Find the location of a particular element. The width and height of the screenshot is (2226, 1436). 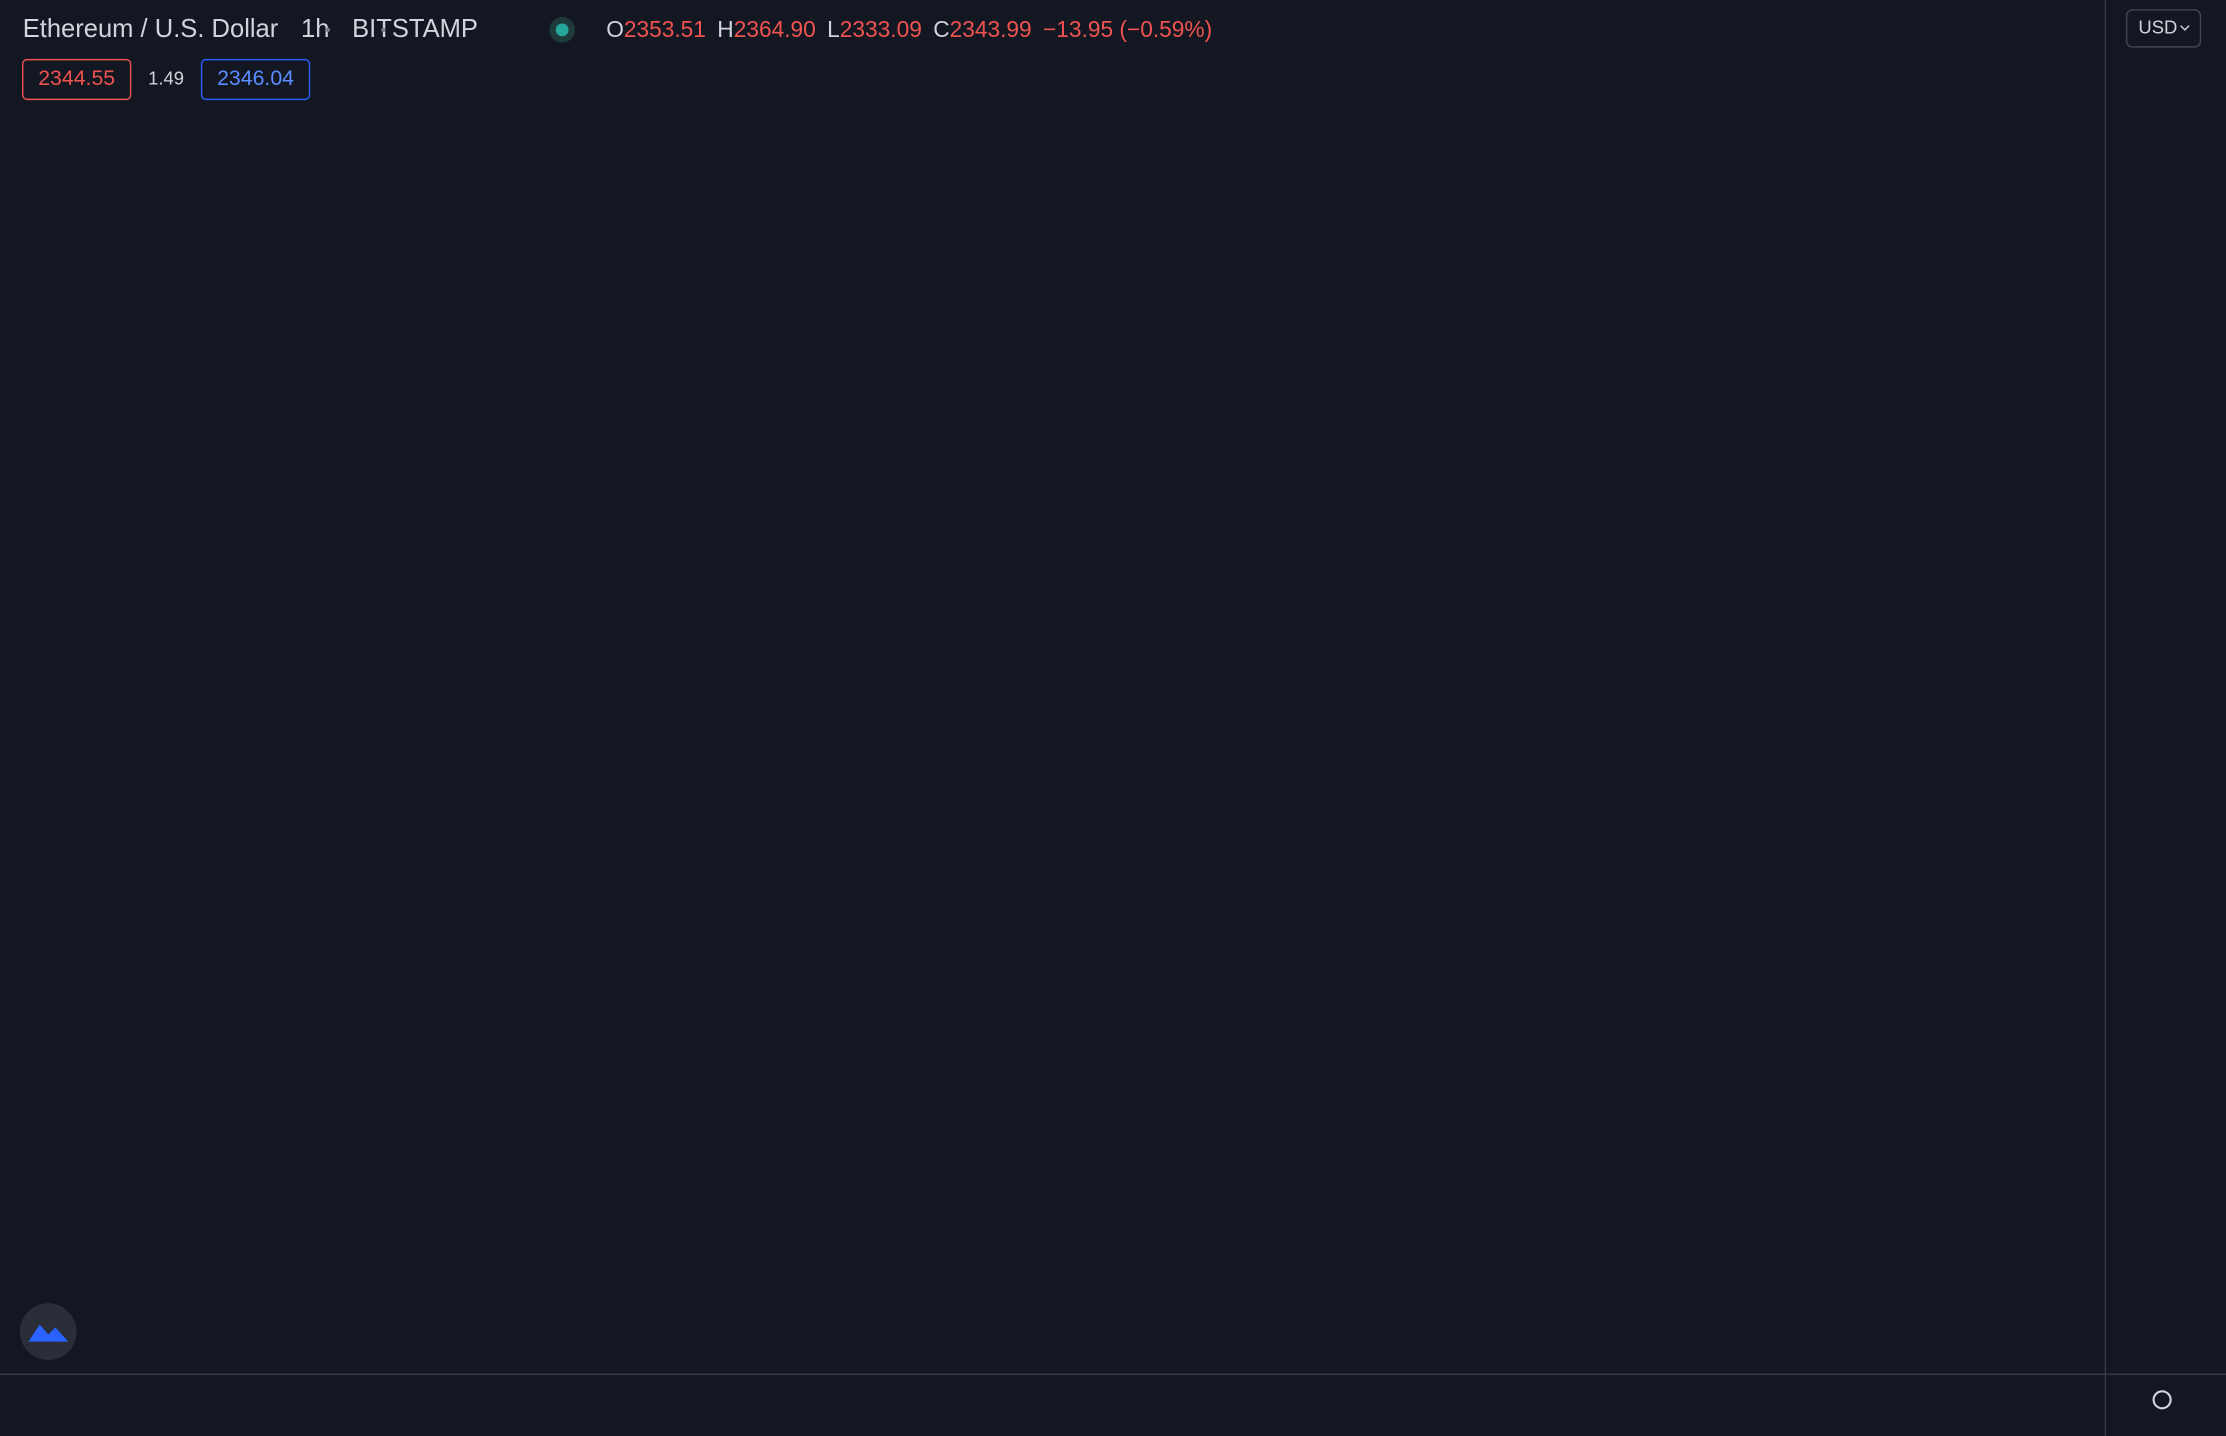

sell-price: 2344.55 is located at coordinates (76, 78).